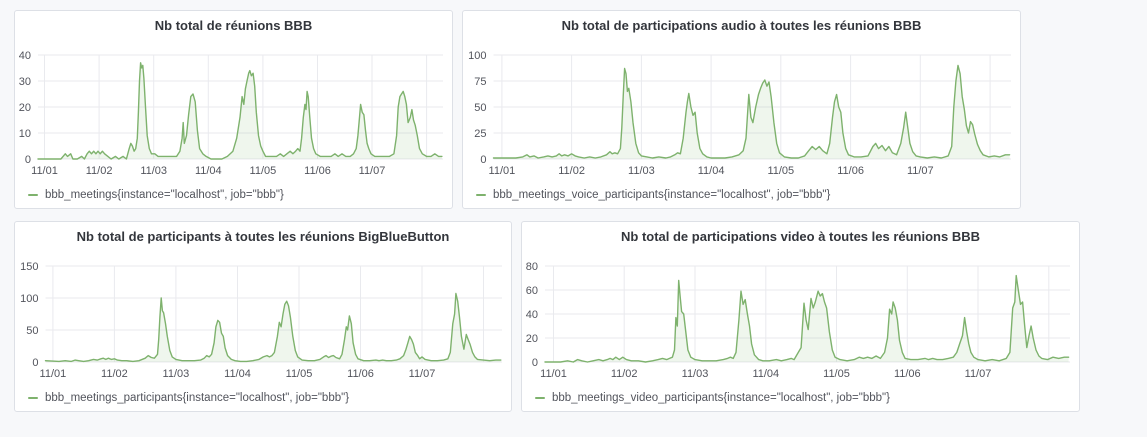 The width and height of the screenshot is (1147, 437). Describe the element at coordinates (532, 291) in the screenshot. I see `svg-text: 60` at that location.